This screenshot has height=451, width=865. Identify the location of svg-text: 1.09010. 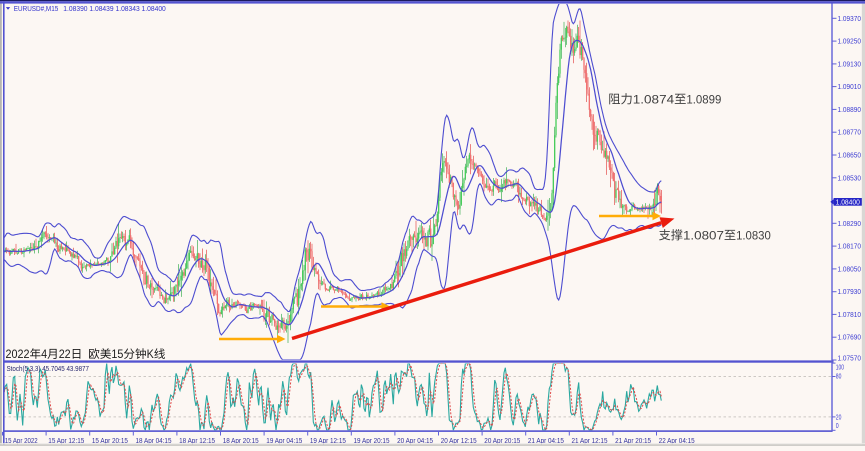
(850, 87).